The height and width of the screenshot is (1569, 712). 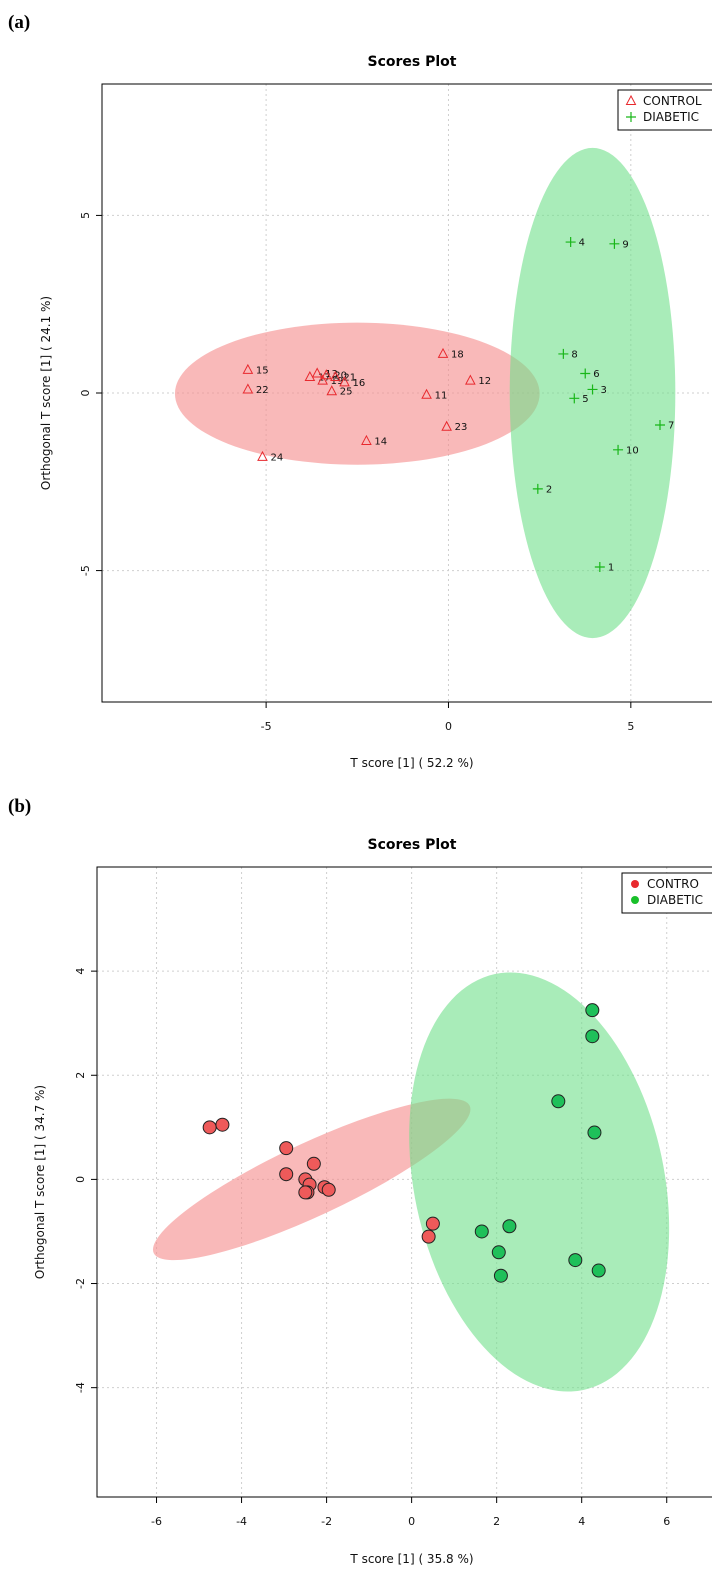 I want to click on point-label: 13, so click(x=331, y=374).